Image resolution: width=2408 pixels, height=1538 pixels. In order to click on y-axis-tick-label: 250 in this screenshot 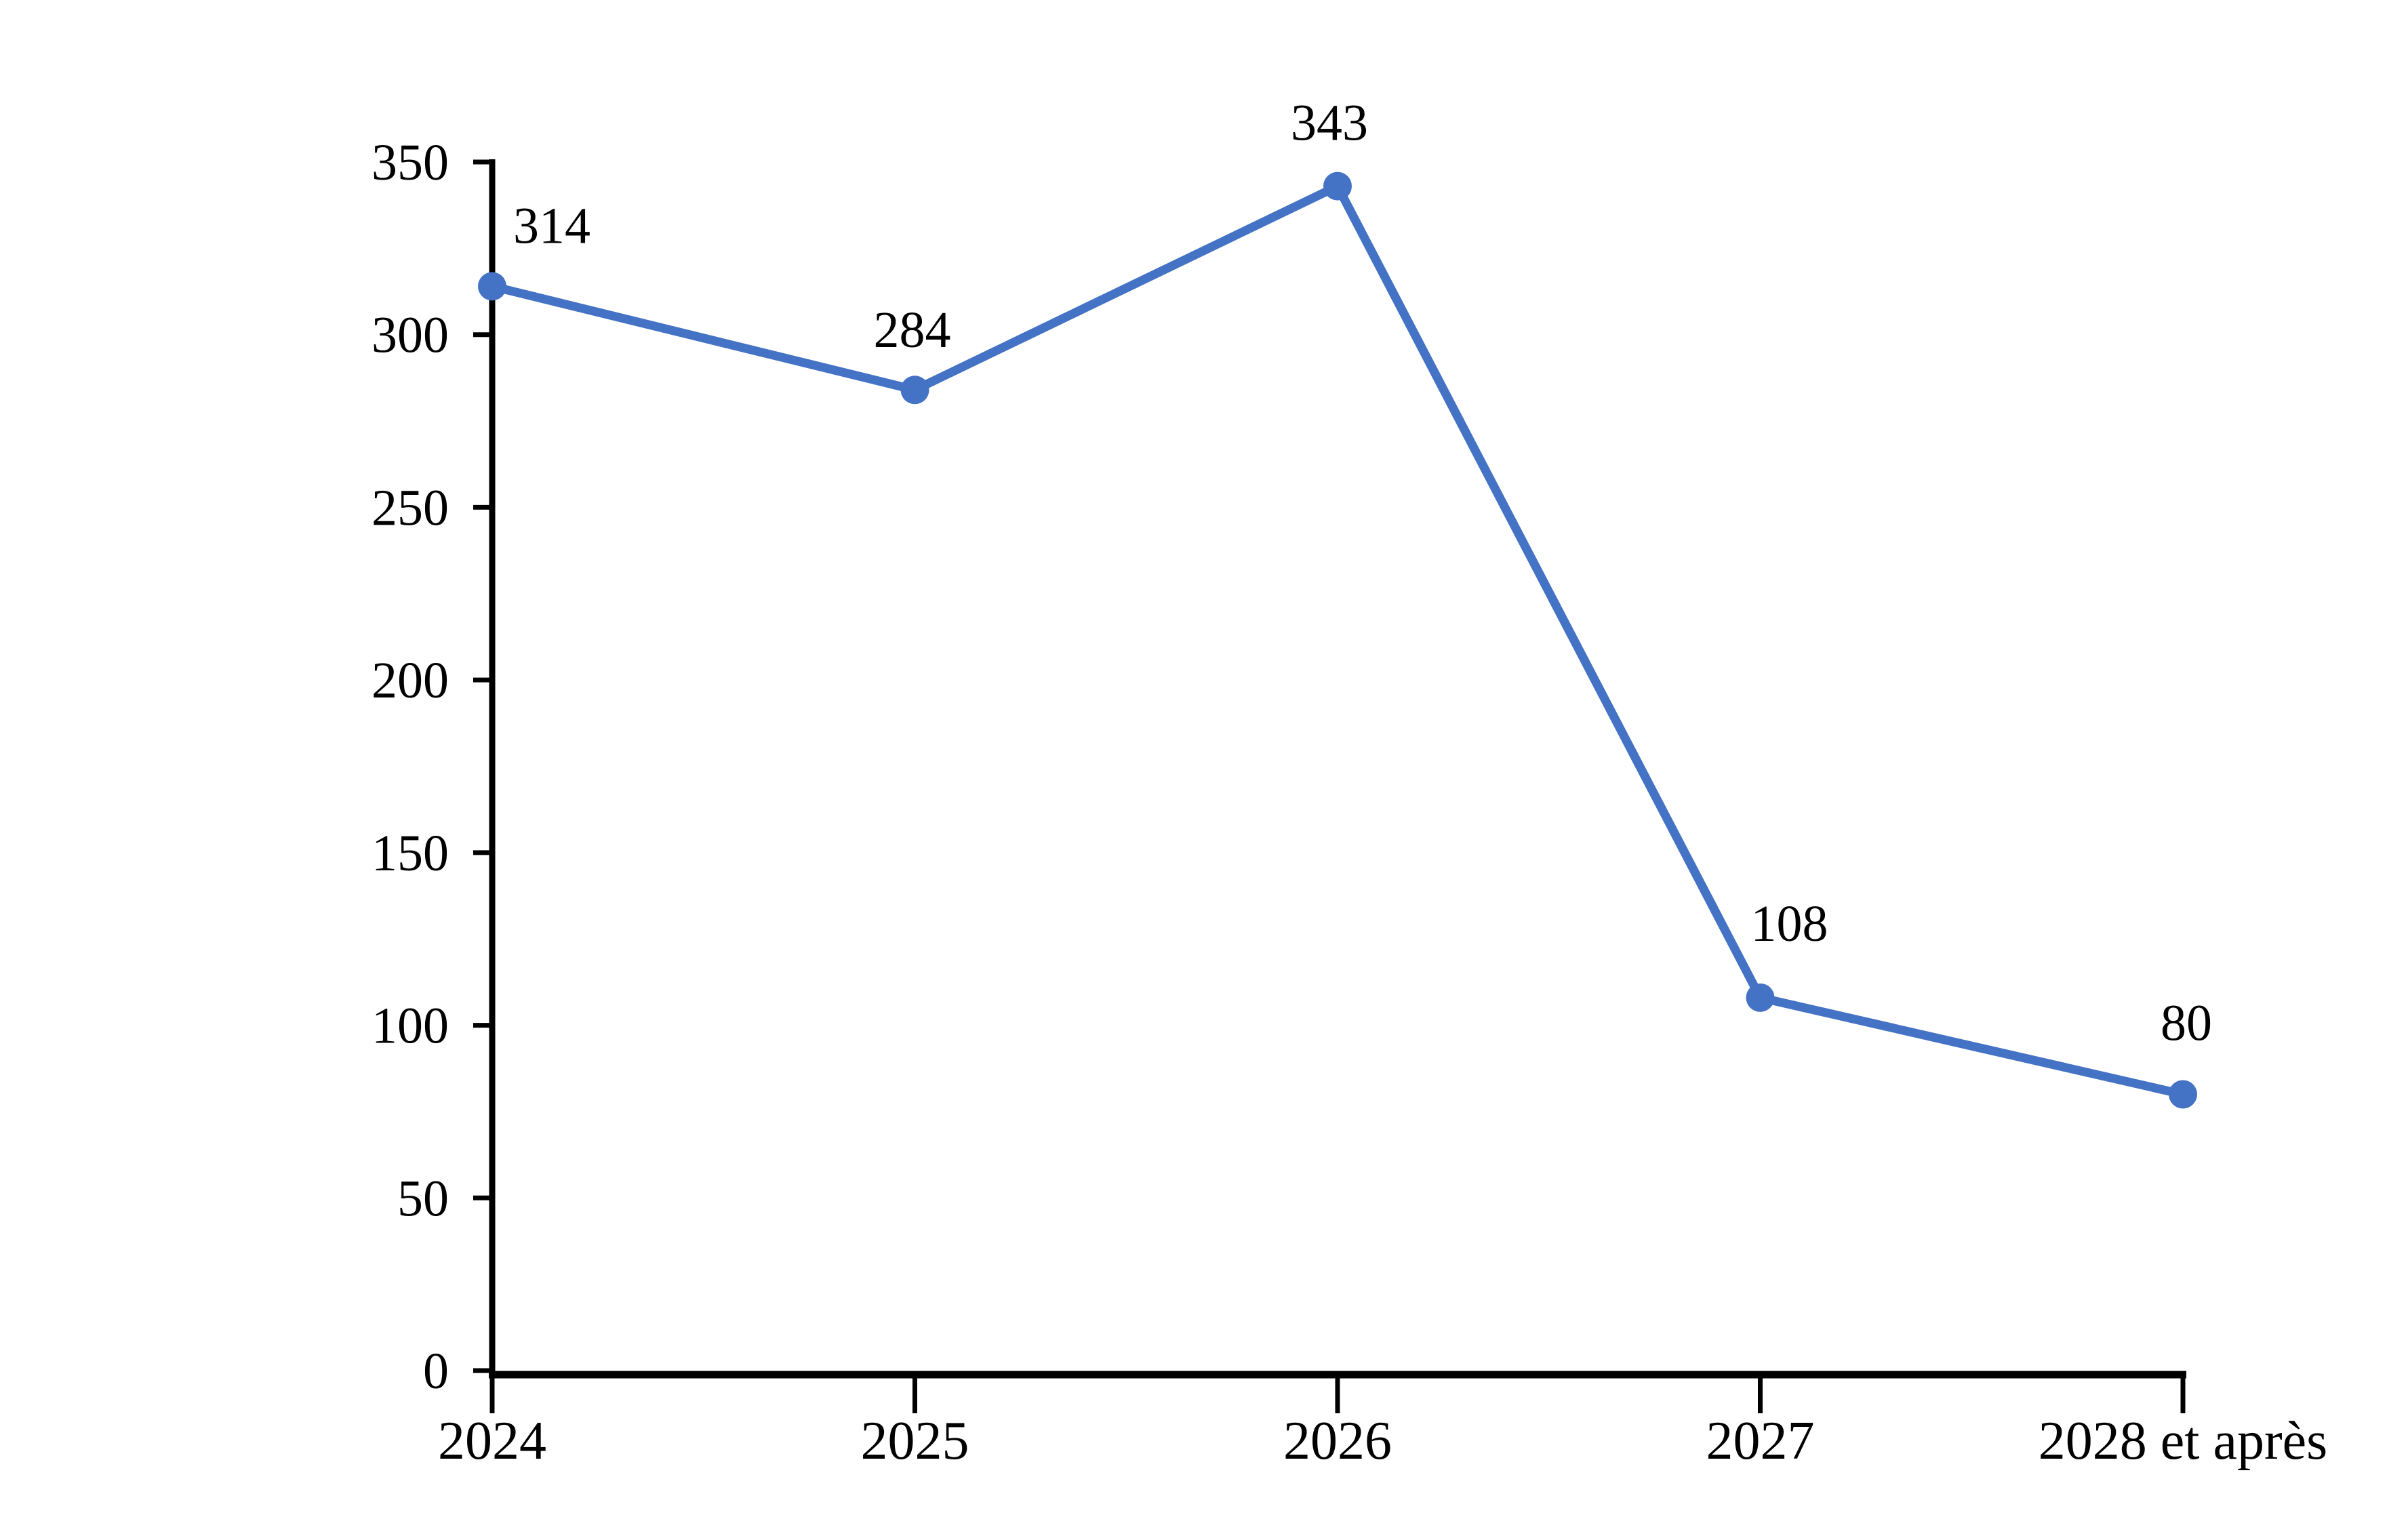, I will do `click(410, 507)`.